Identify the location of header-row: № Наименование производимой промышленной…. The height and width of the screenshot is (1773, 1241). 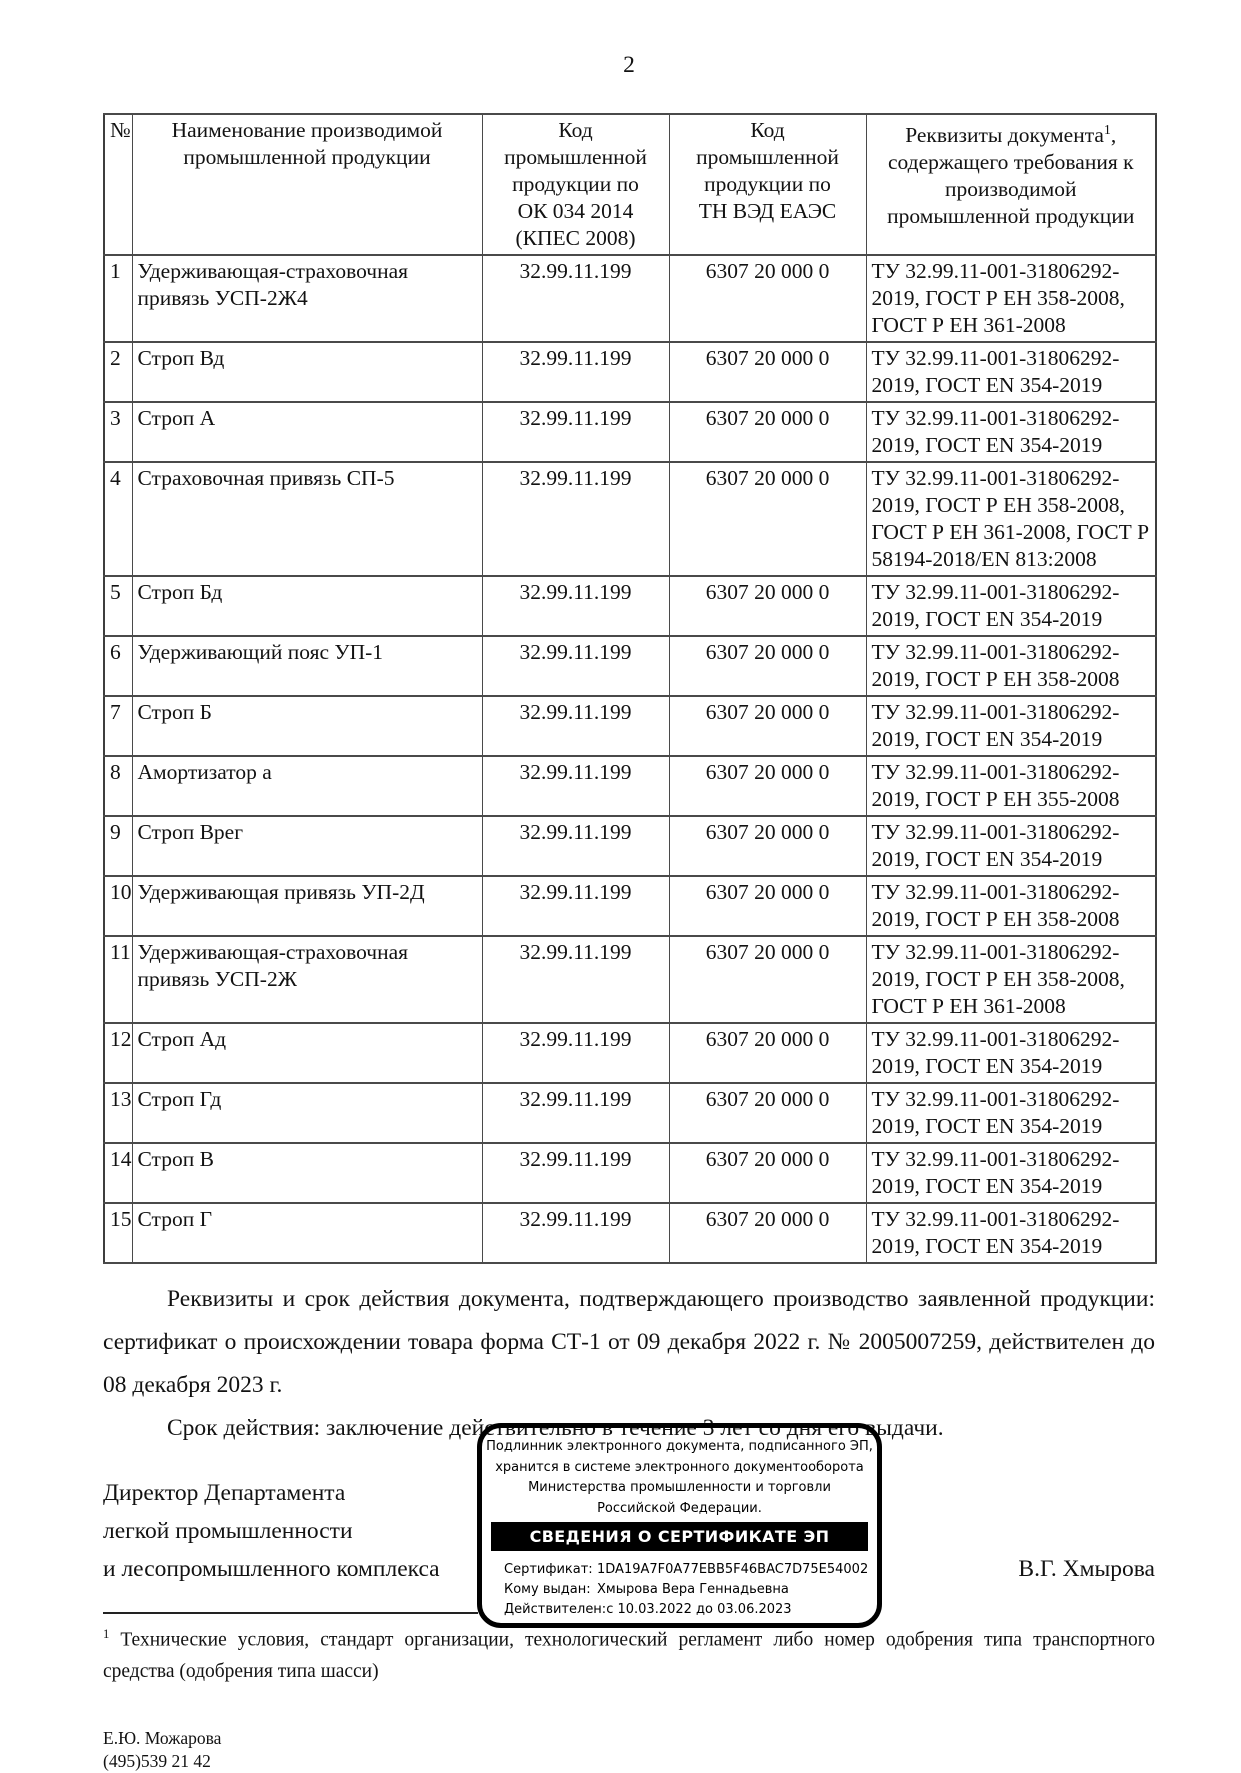
(630, 184).